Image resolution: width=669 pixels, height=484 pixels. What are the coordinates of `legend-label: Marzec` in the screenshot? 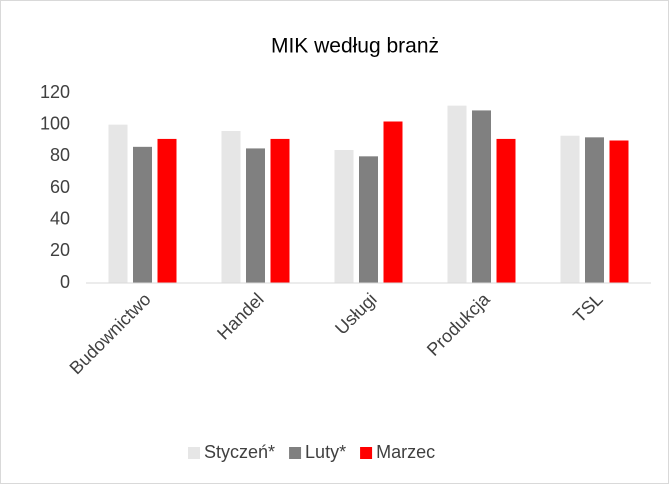 It's located at (405, 452).